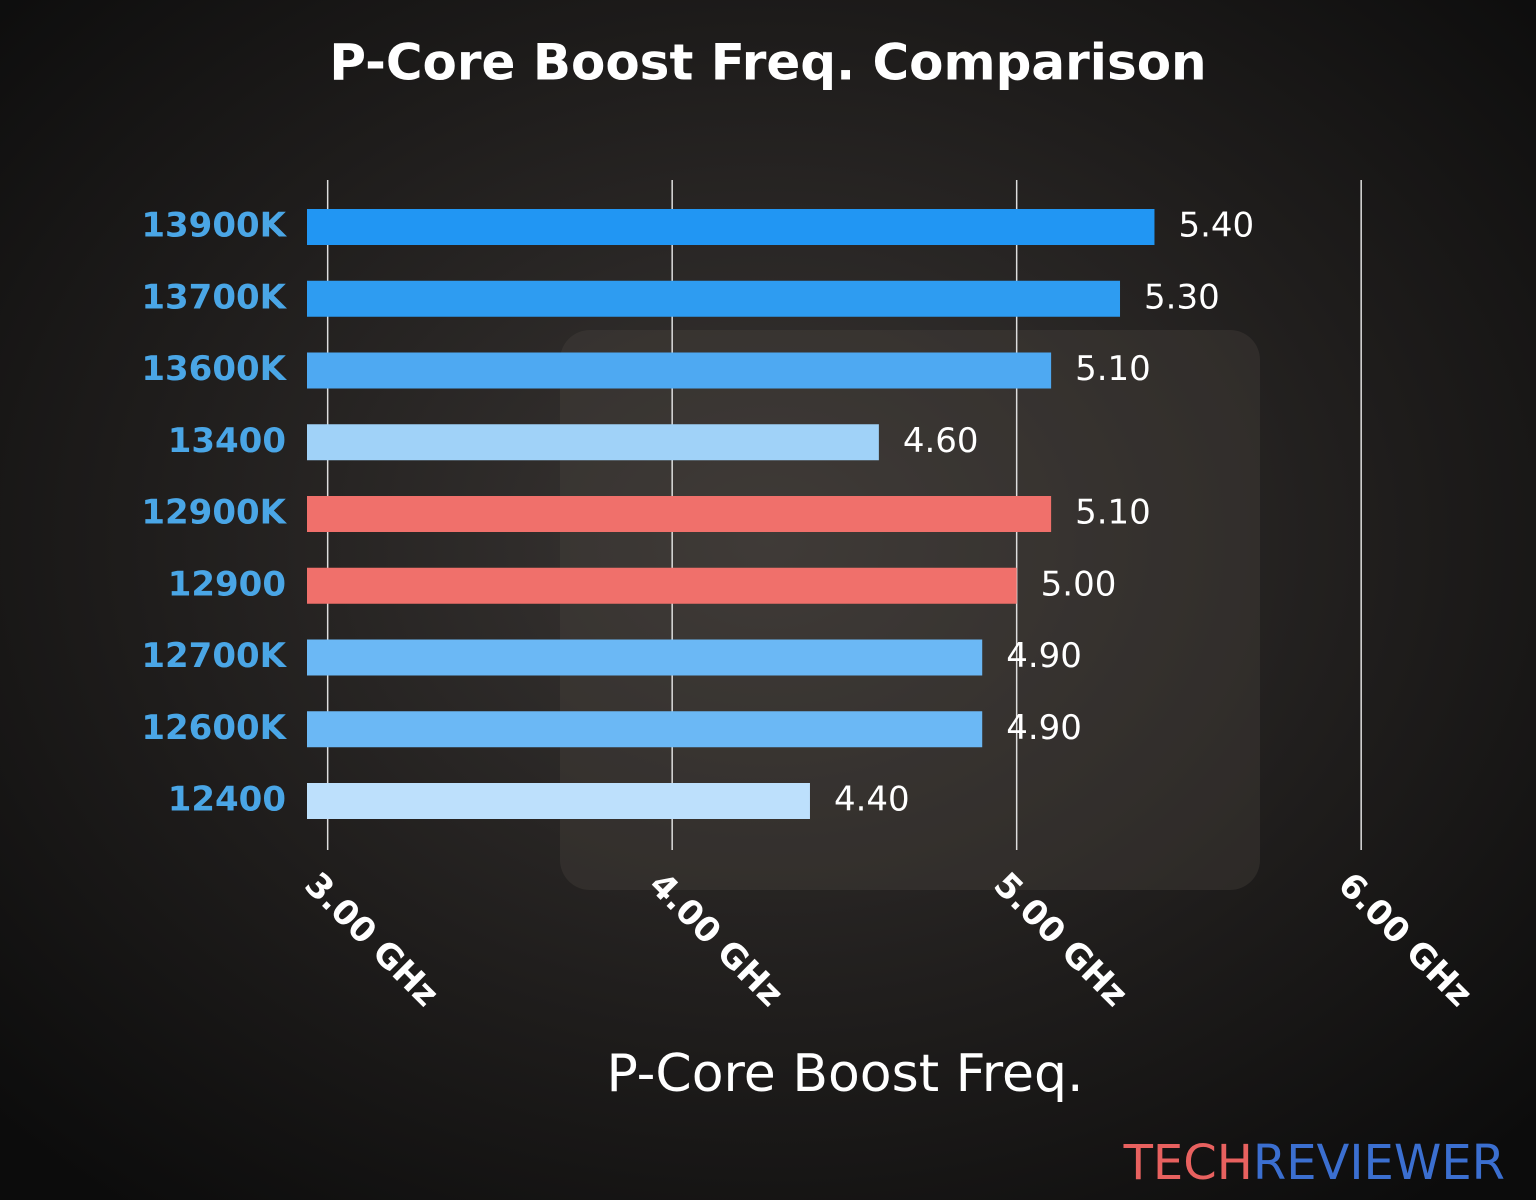 The width and height of the screenshot is (1536, 1200). What do you see at coordinates (214, 656) in the screenshot?
I see `y-tick-label: 12700K` at bounding box center [214, 656].